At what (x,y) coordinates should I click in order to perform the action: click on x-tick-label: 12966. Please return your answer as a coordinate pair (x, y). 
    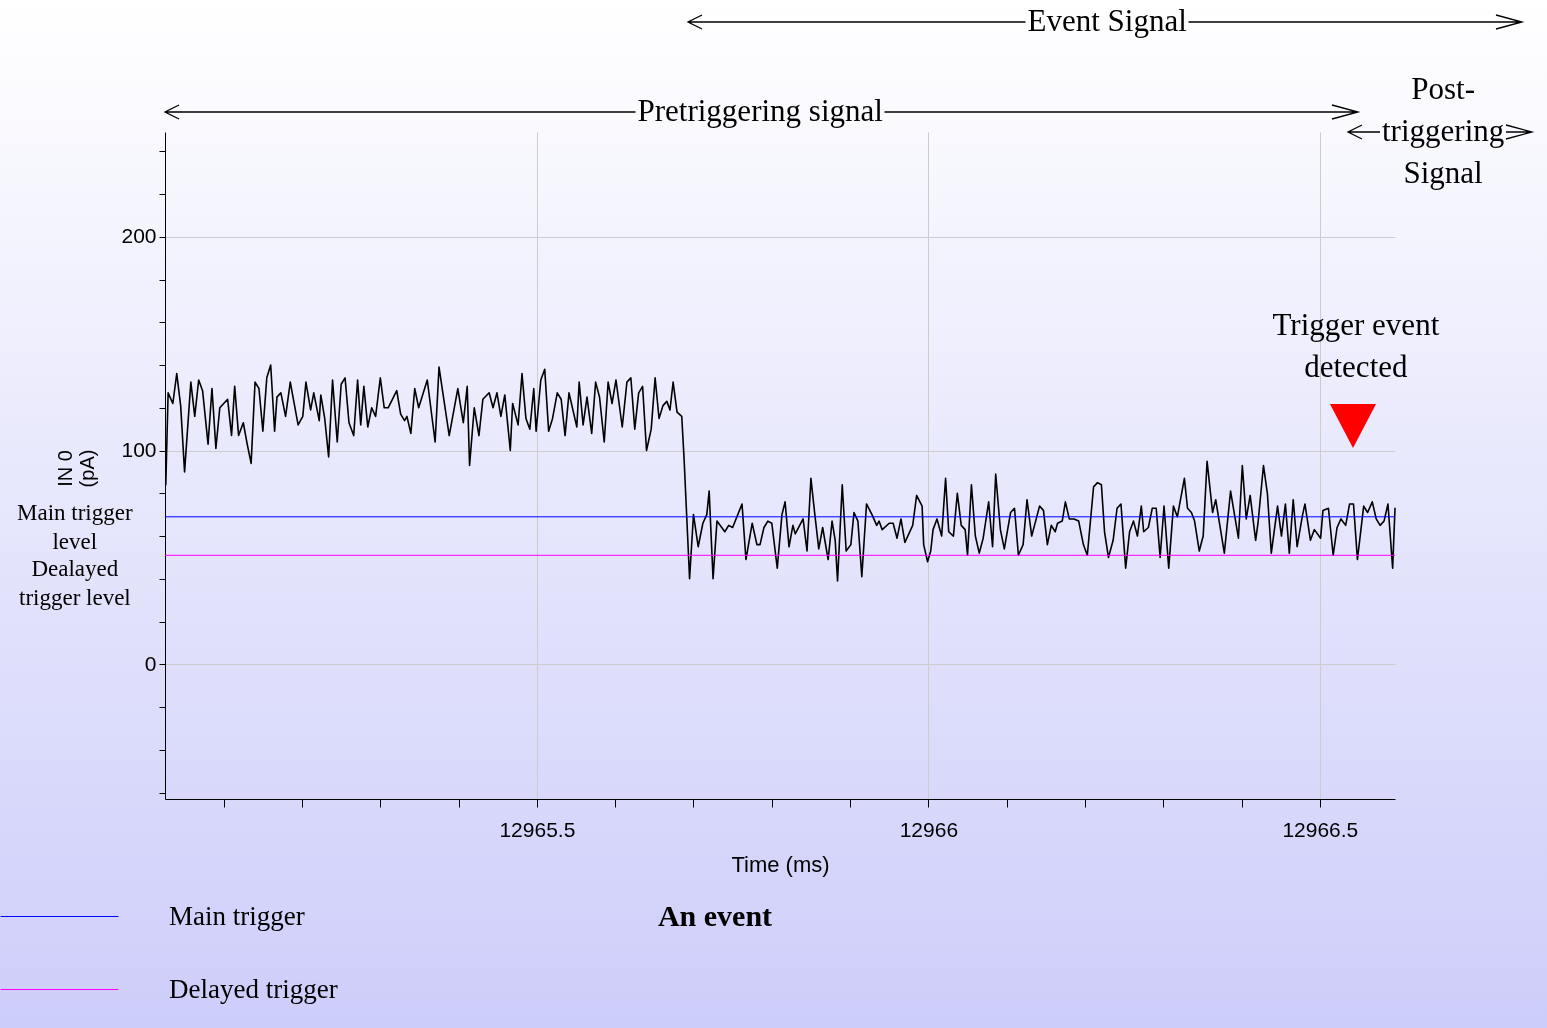
    Looking at the image, I should click on (929, 829).